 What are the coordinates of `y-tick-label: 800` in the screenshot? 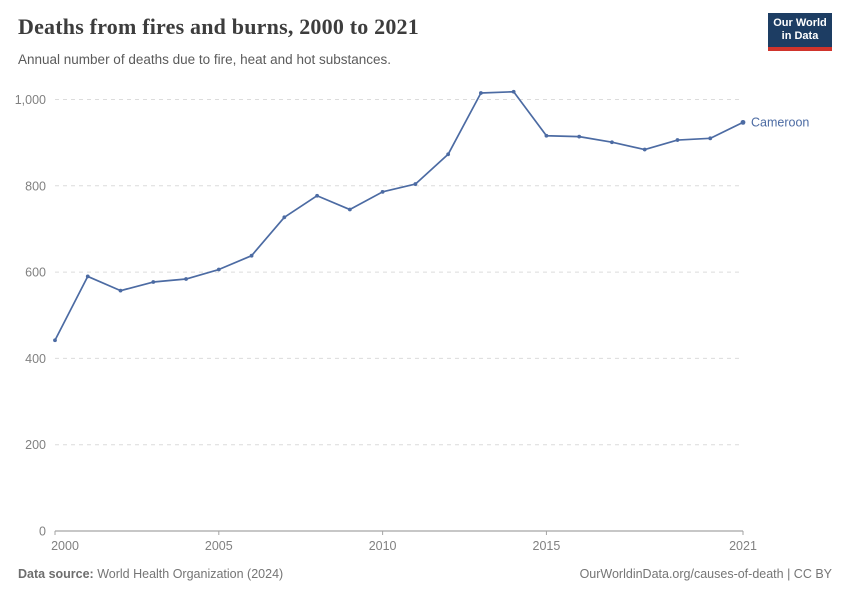 It's located at (35, 186).